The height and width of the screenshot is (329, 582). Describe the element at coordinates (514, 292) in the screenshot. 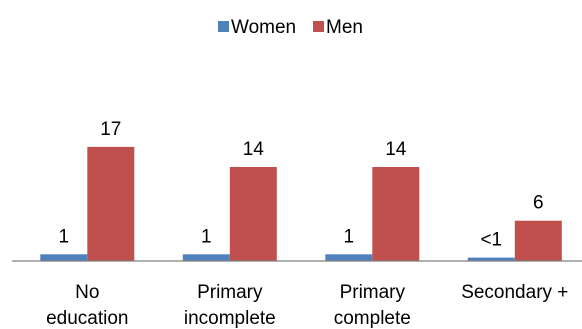

I see `category-label-3-line-0: Secondary +` at that location.